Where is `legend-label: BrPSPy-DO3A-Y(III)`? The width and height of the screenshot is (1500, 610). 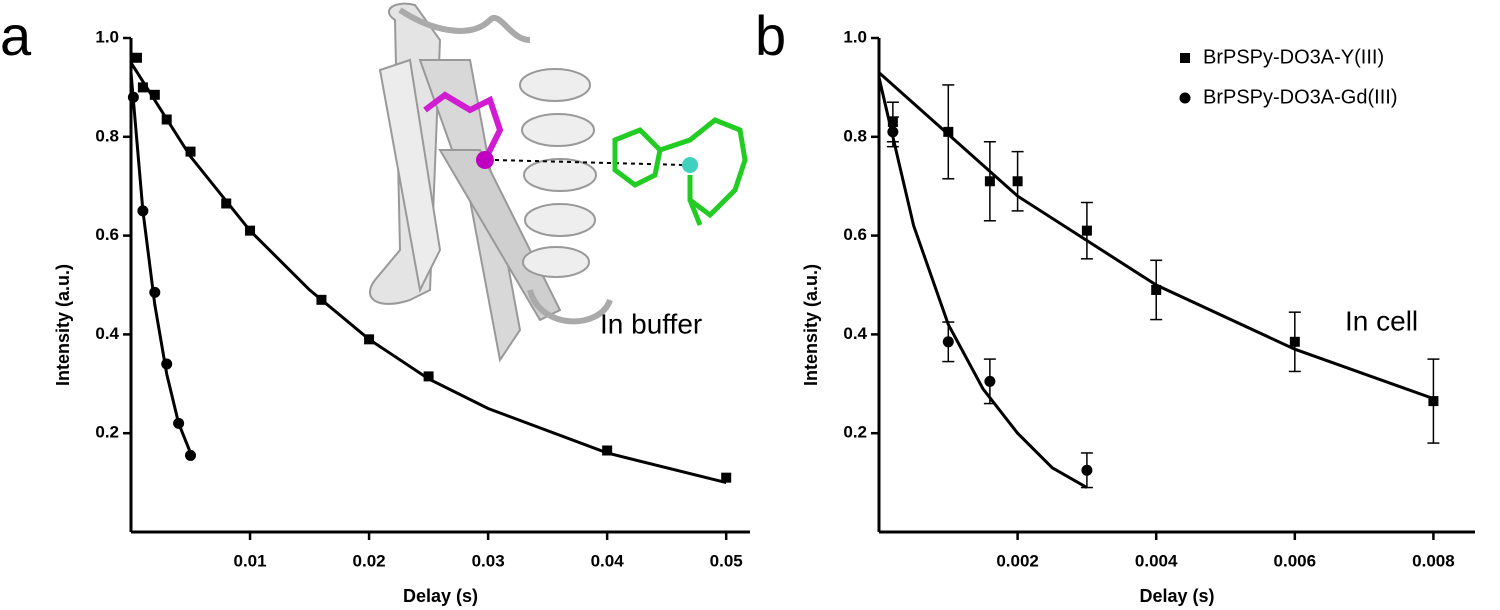 legend-label: BrPSPy-DO3A-Y(III) is located at coordinates (1293, 57).